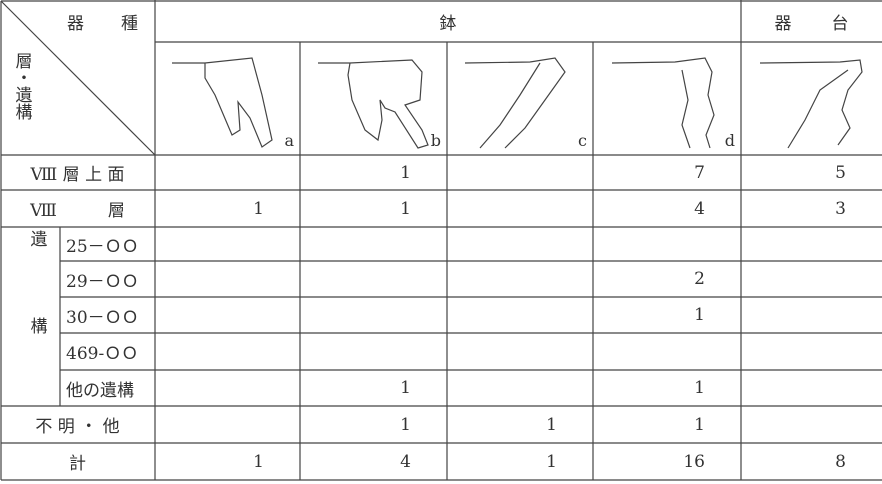 The height and width of the screenshot is (484, 882). Describe the element at coordinates (729, 140) in the screenshot. I see `sub-label: d` at that location.